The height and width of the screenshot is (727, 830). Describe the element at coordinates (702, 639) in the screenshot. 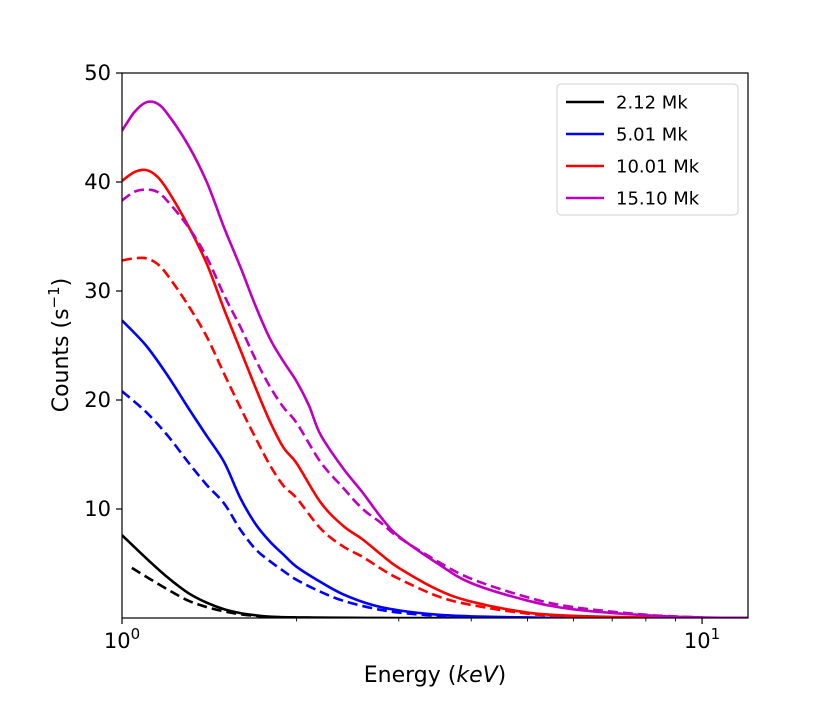

I see `x-tick-label: 10¹` at that location.